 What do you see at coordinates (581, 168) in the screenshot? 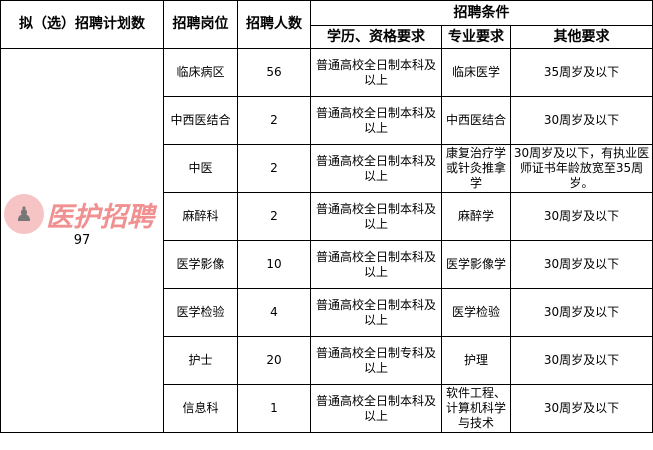
I see `cell-other: 30周岁及以下，有执业医师证书年龄放宽至35周岁。` at bounding box center [581, 168].